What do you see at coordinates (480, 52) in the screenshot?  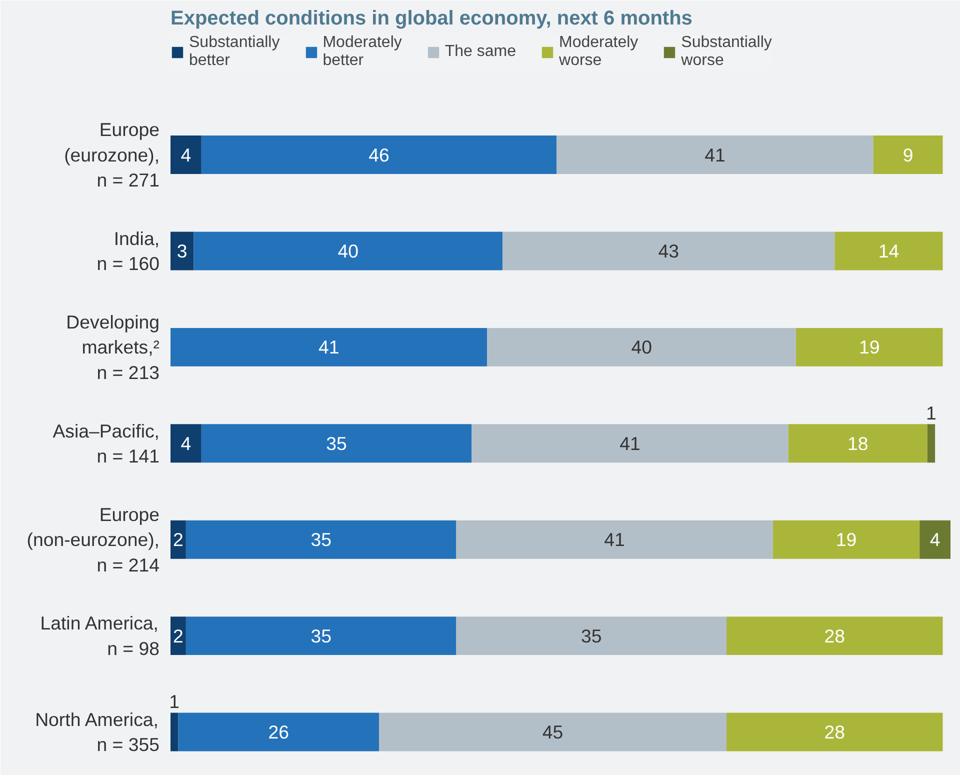 I see `legend-label: The same` at bounding box center [480, 52].